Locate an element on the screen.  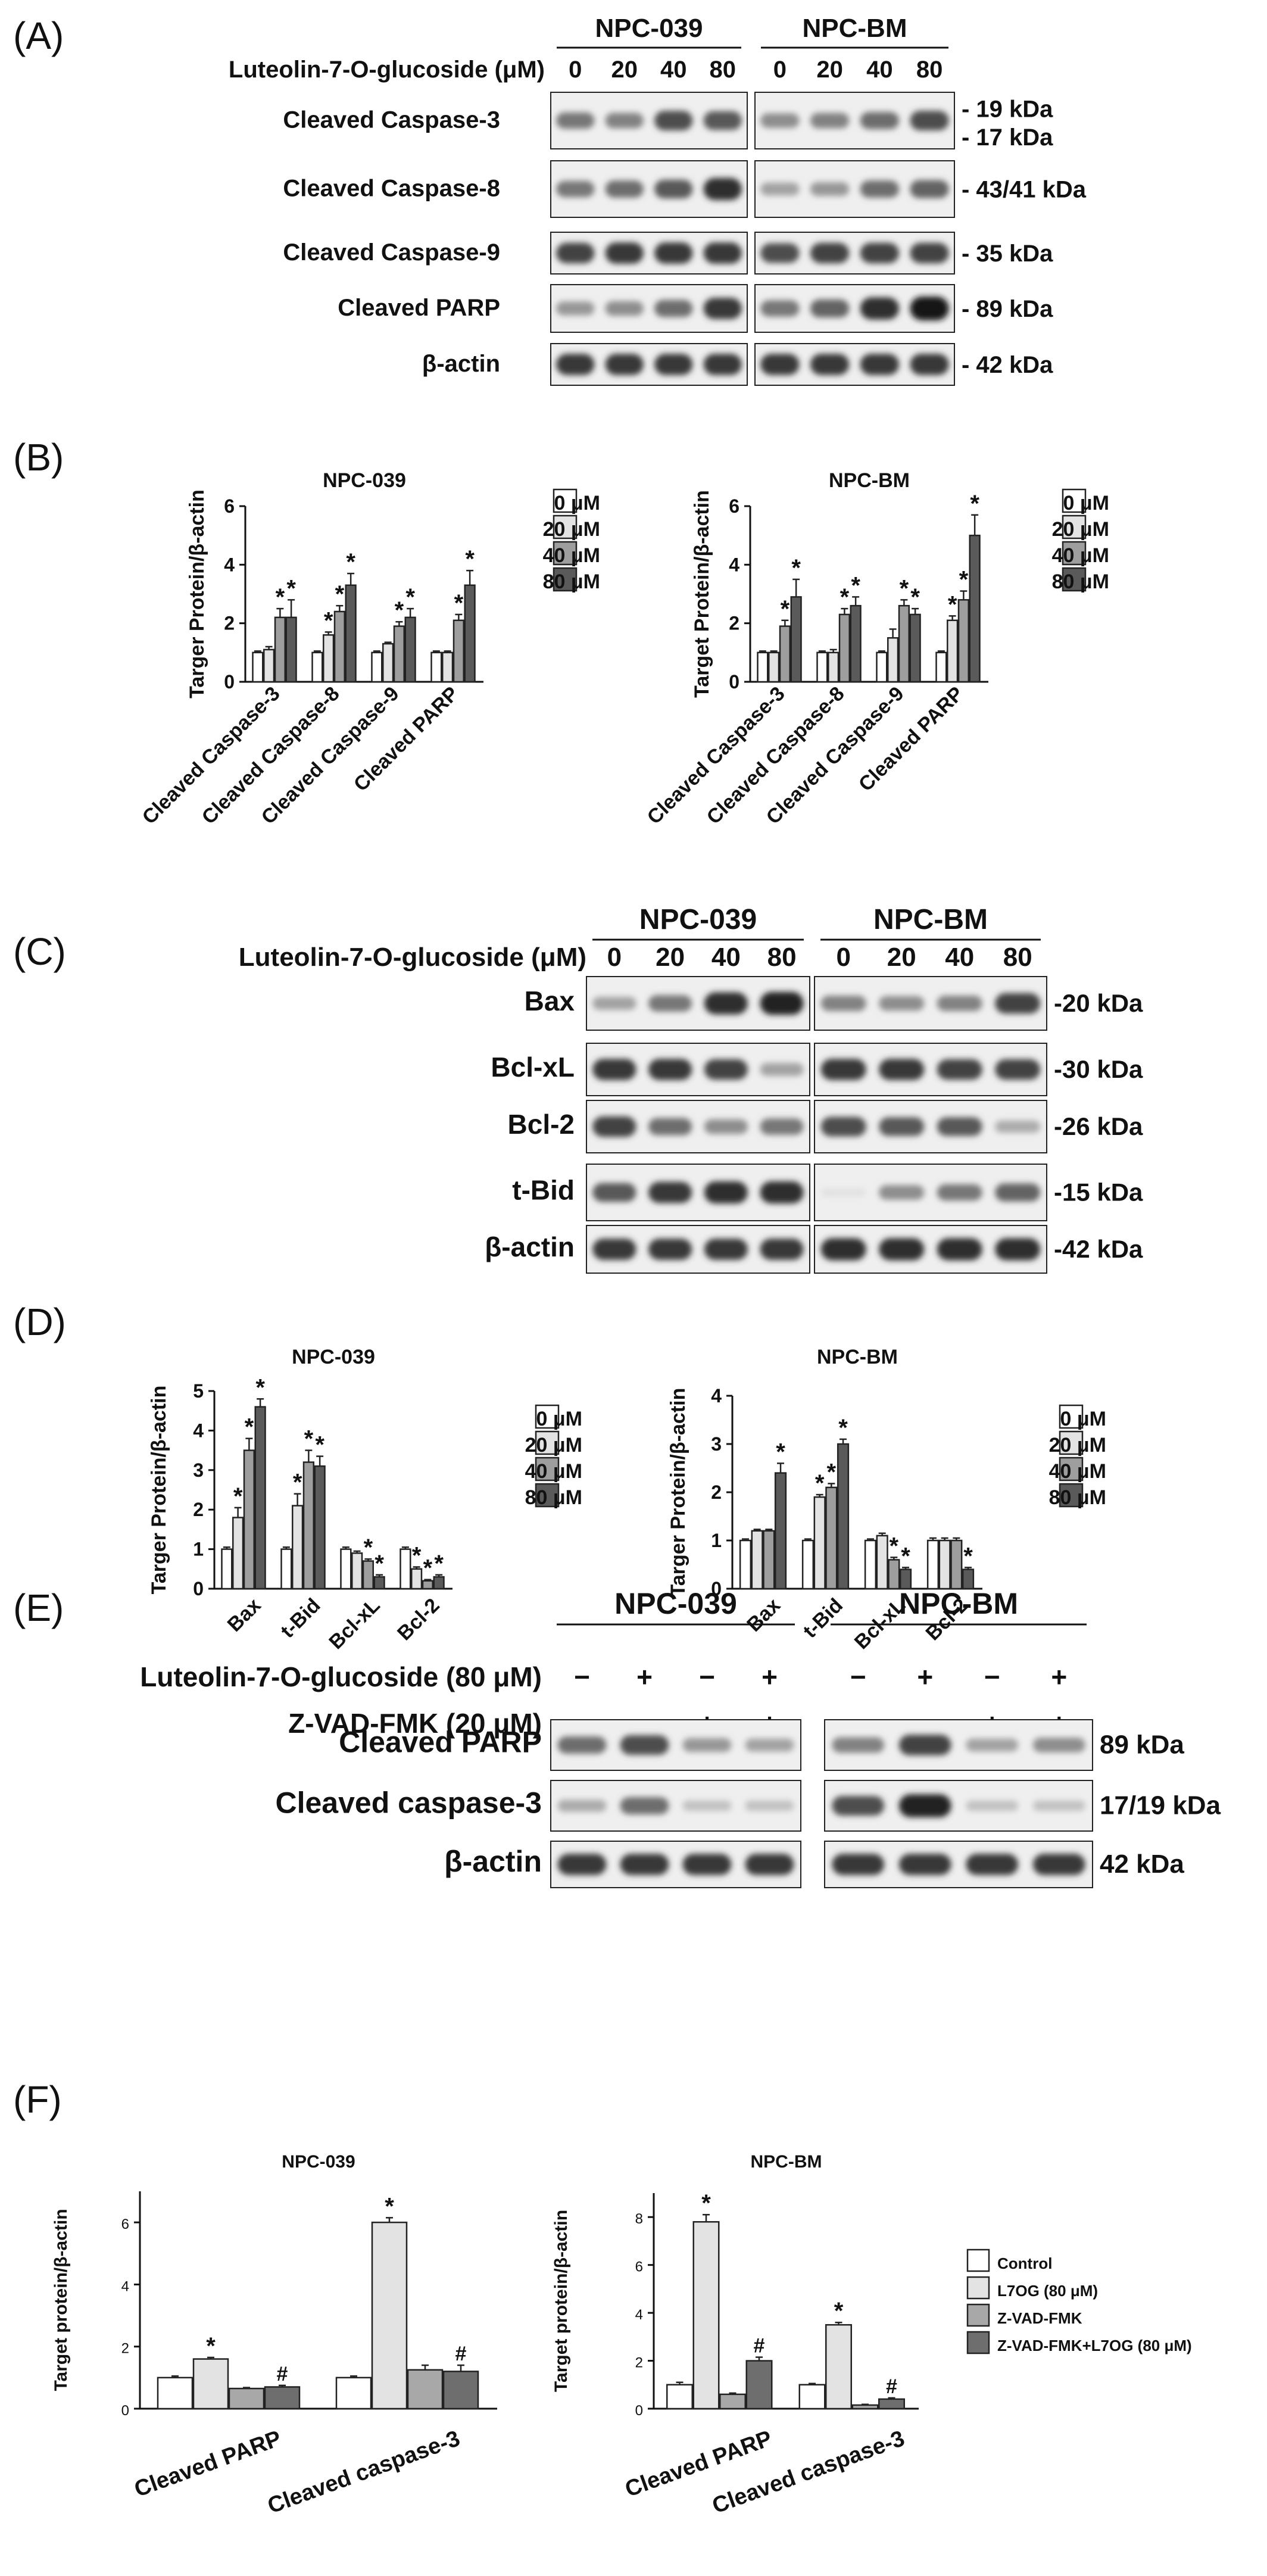
panel-label: (A) is located at coordinates (39, 36).